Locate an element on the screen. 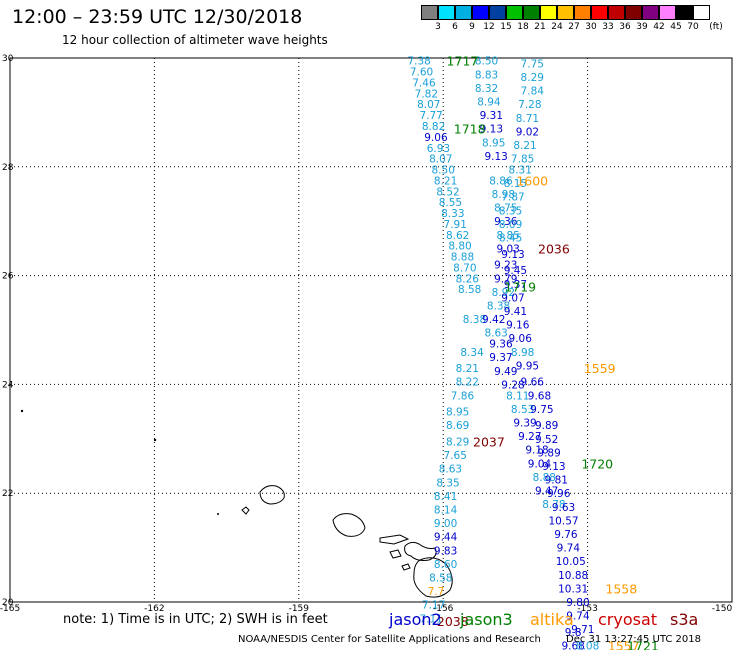 The height and width of the screenshot is (650, 740). y-tick-label: 26 is located at coordinates (8, 277).